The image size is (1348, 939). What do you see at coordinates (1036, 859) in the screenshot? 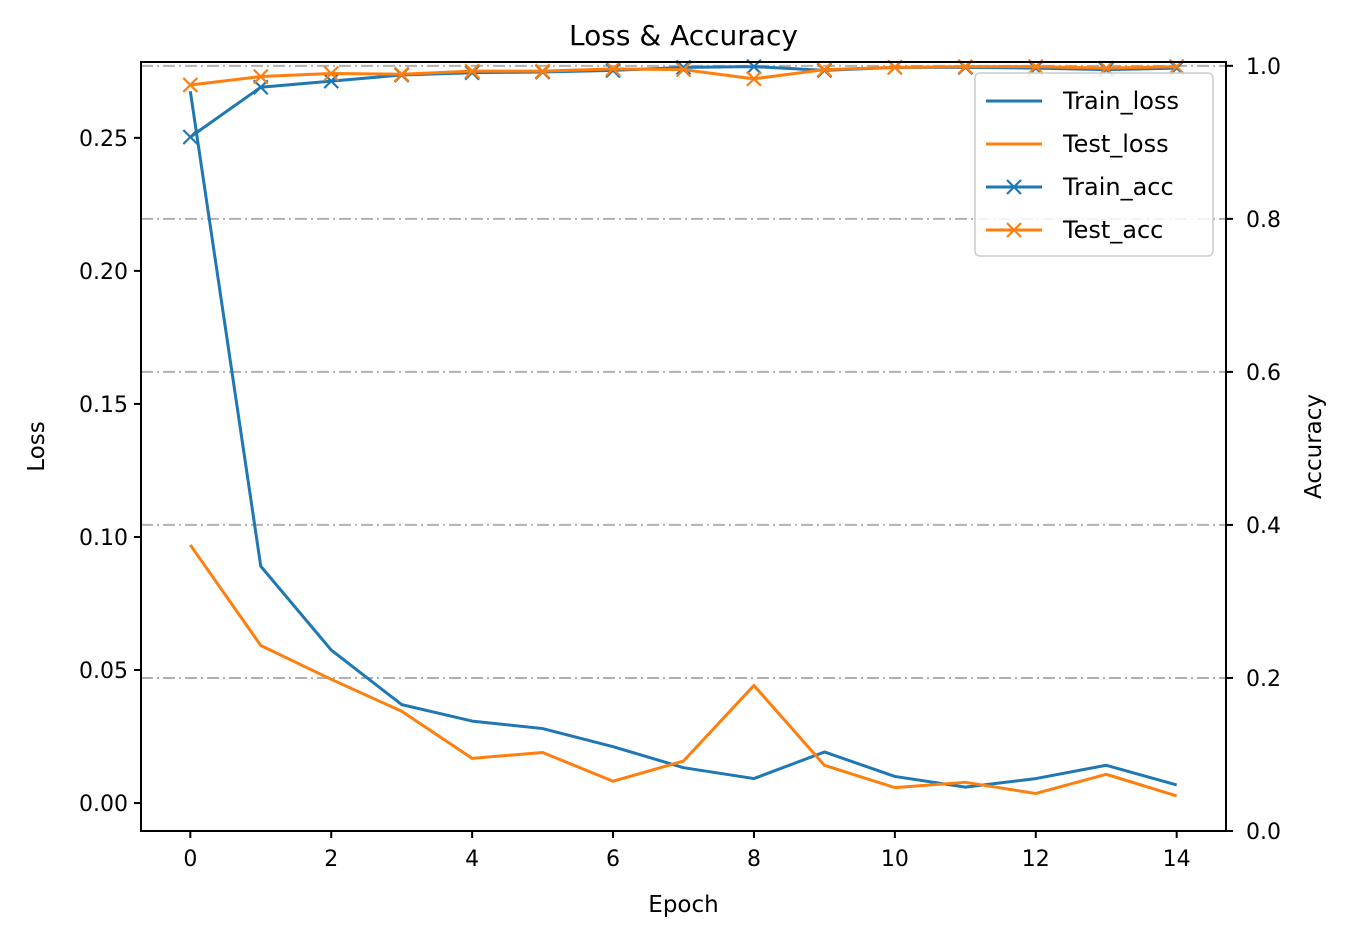
I see `x-tick-label: 12` at bounding box center [1036, 859].